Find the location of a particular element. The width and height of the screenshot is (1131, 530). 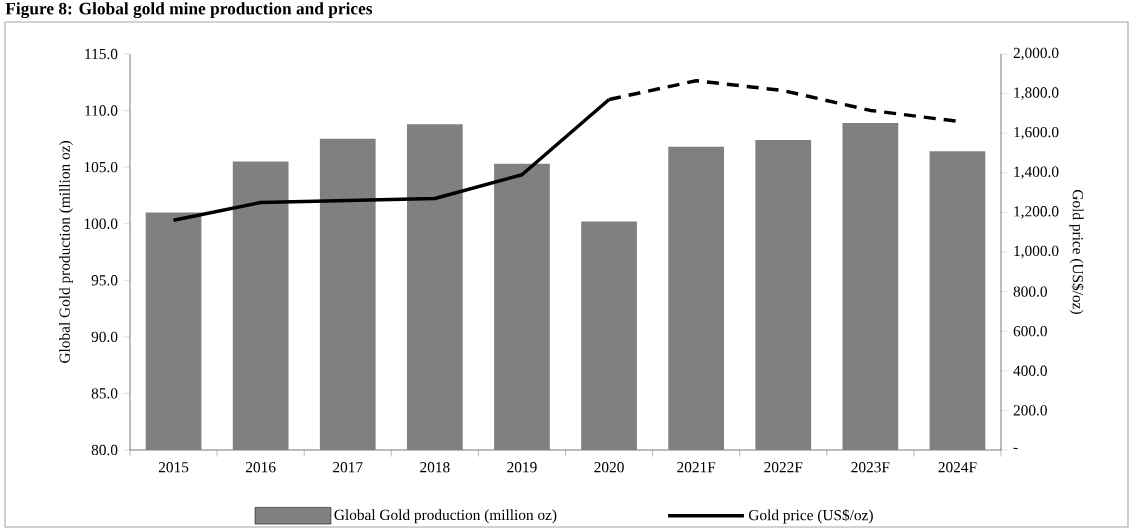

y2-tick-label: 400.0 is located at coordinates (1030, 370).